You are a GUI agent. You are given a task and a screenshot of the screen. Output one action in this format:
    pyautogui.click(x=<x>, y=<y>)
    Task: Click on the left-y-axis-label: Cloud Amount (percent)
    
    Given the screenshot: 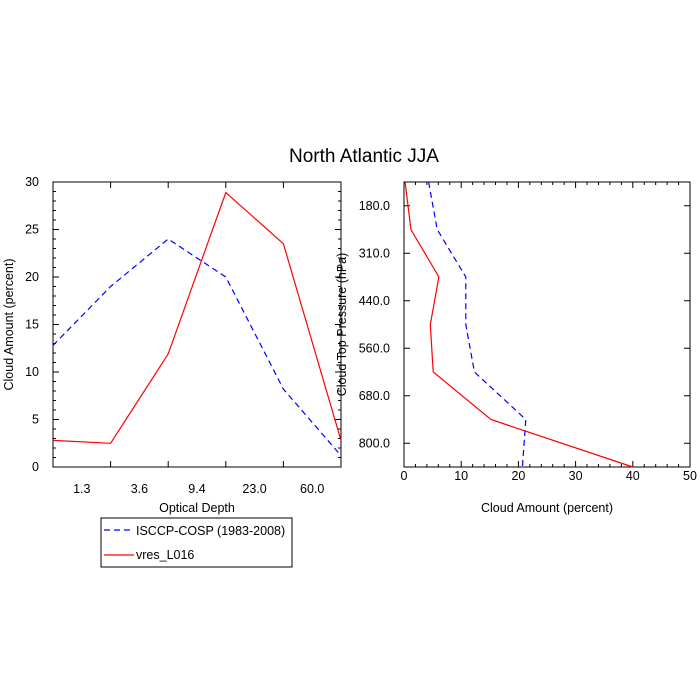 What is the action you would take?
    pyautogui.click(x=9, y=324)
    